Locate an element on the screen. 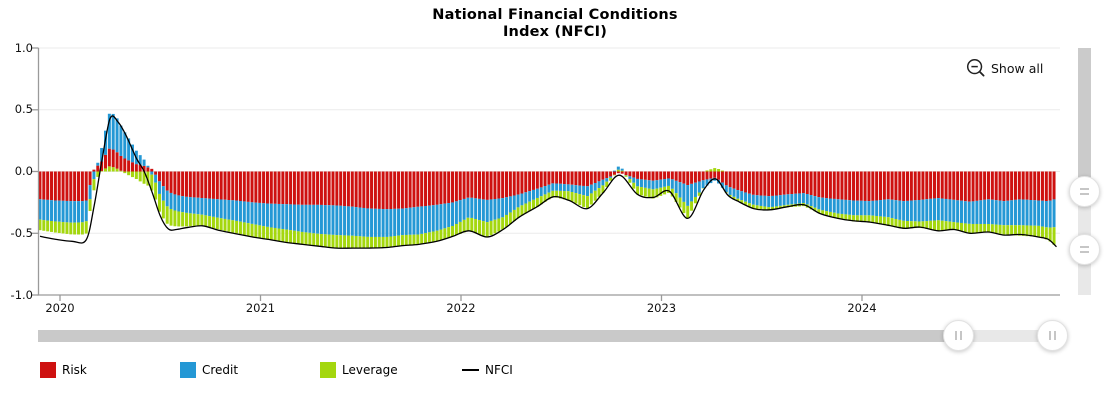 The width and height of the screenshot is (1110, 400). x-tick-label: 2024 is located at coordinates (862, 308).